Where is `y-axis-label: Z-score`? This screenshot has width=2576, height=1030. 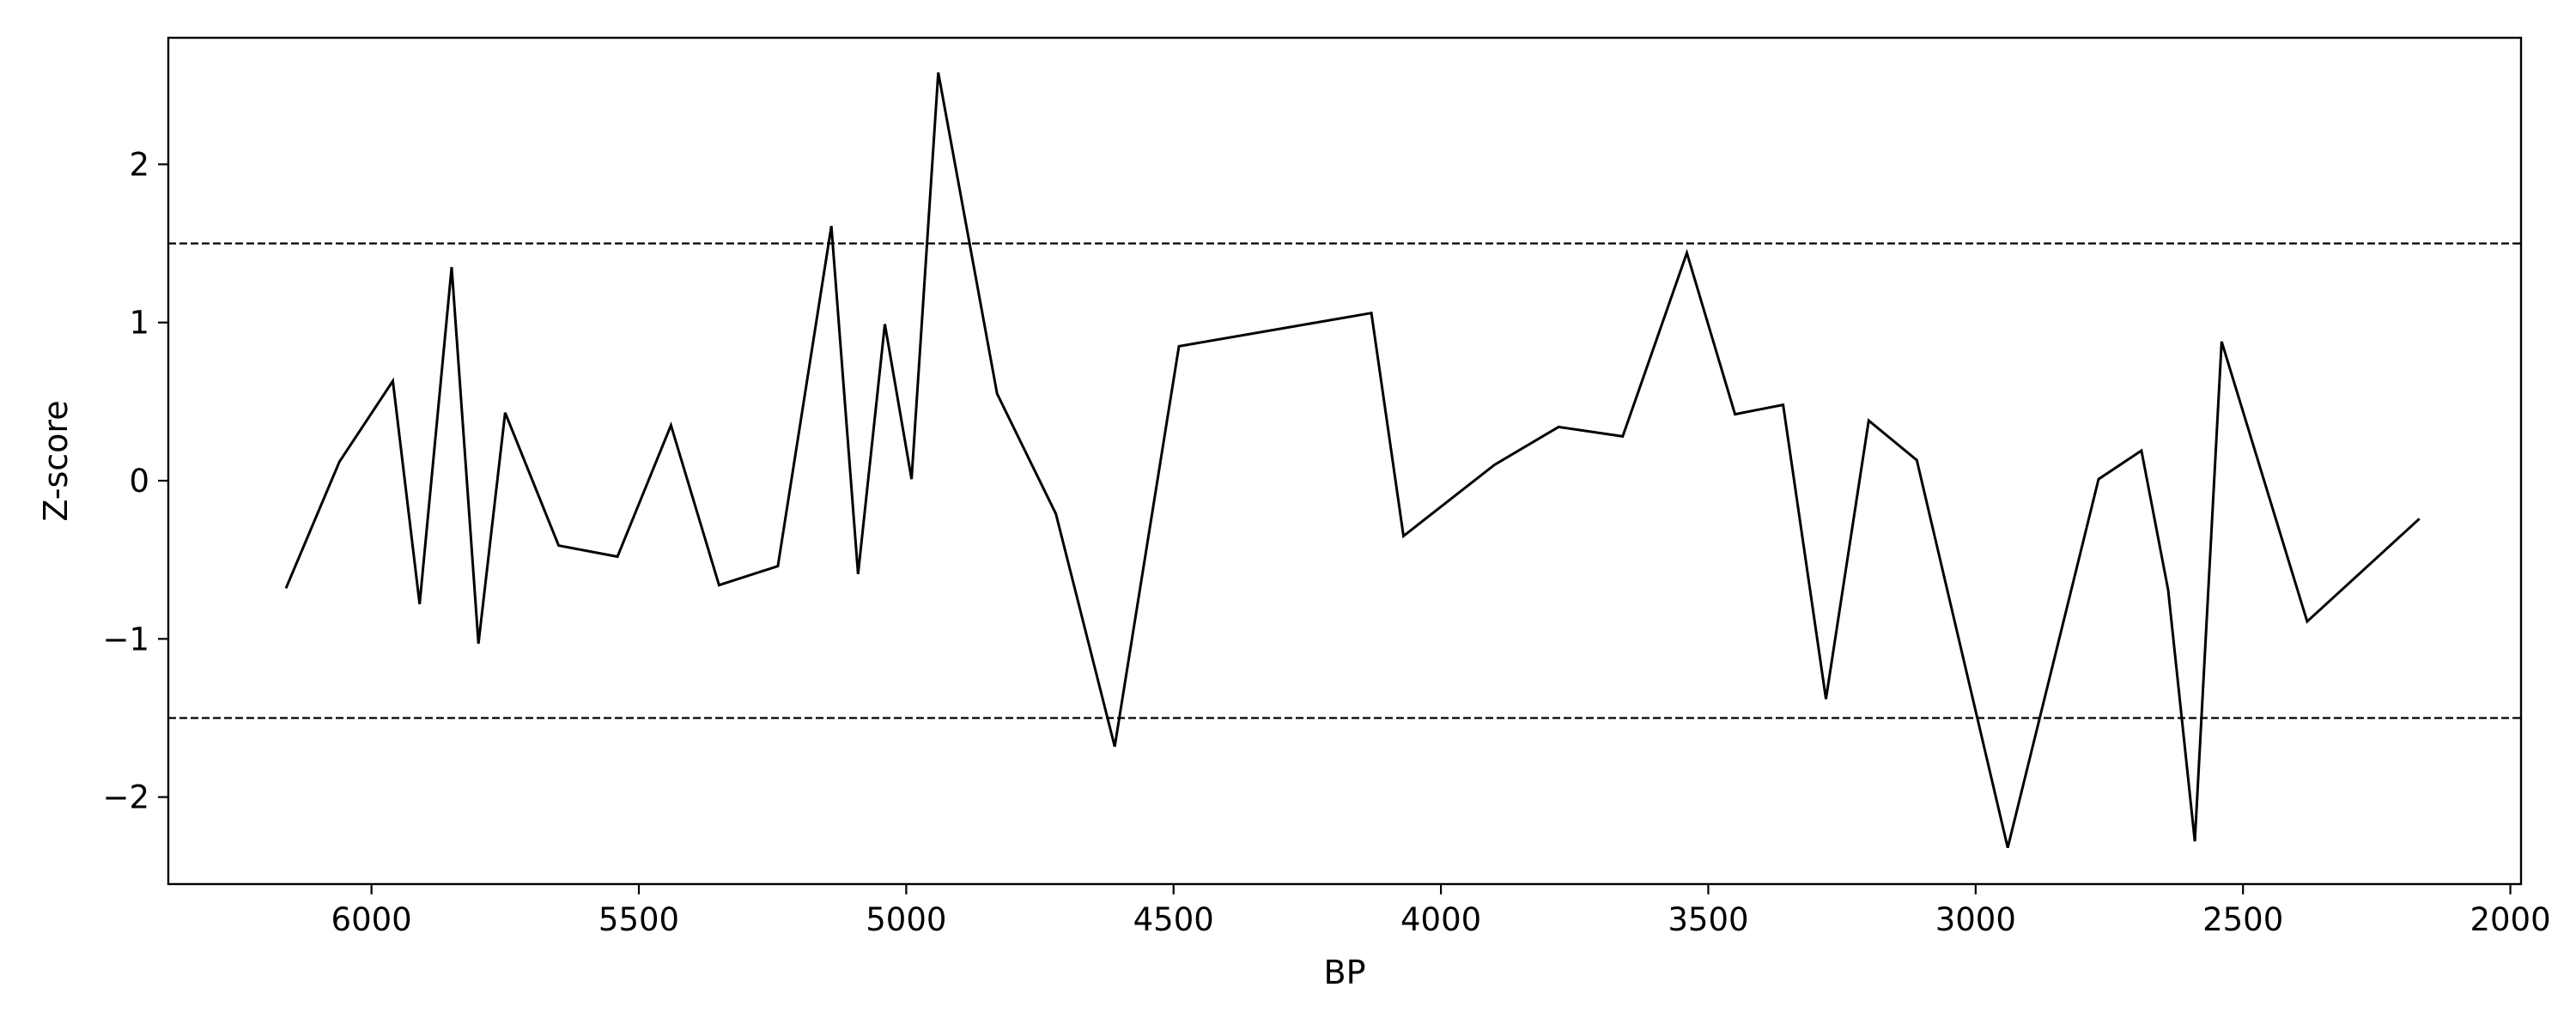
y-axis-label: Z-score is located at coordinates (56, 460).